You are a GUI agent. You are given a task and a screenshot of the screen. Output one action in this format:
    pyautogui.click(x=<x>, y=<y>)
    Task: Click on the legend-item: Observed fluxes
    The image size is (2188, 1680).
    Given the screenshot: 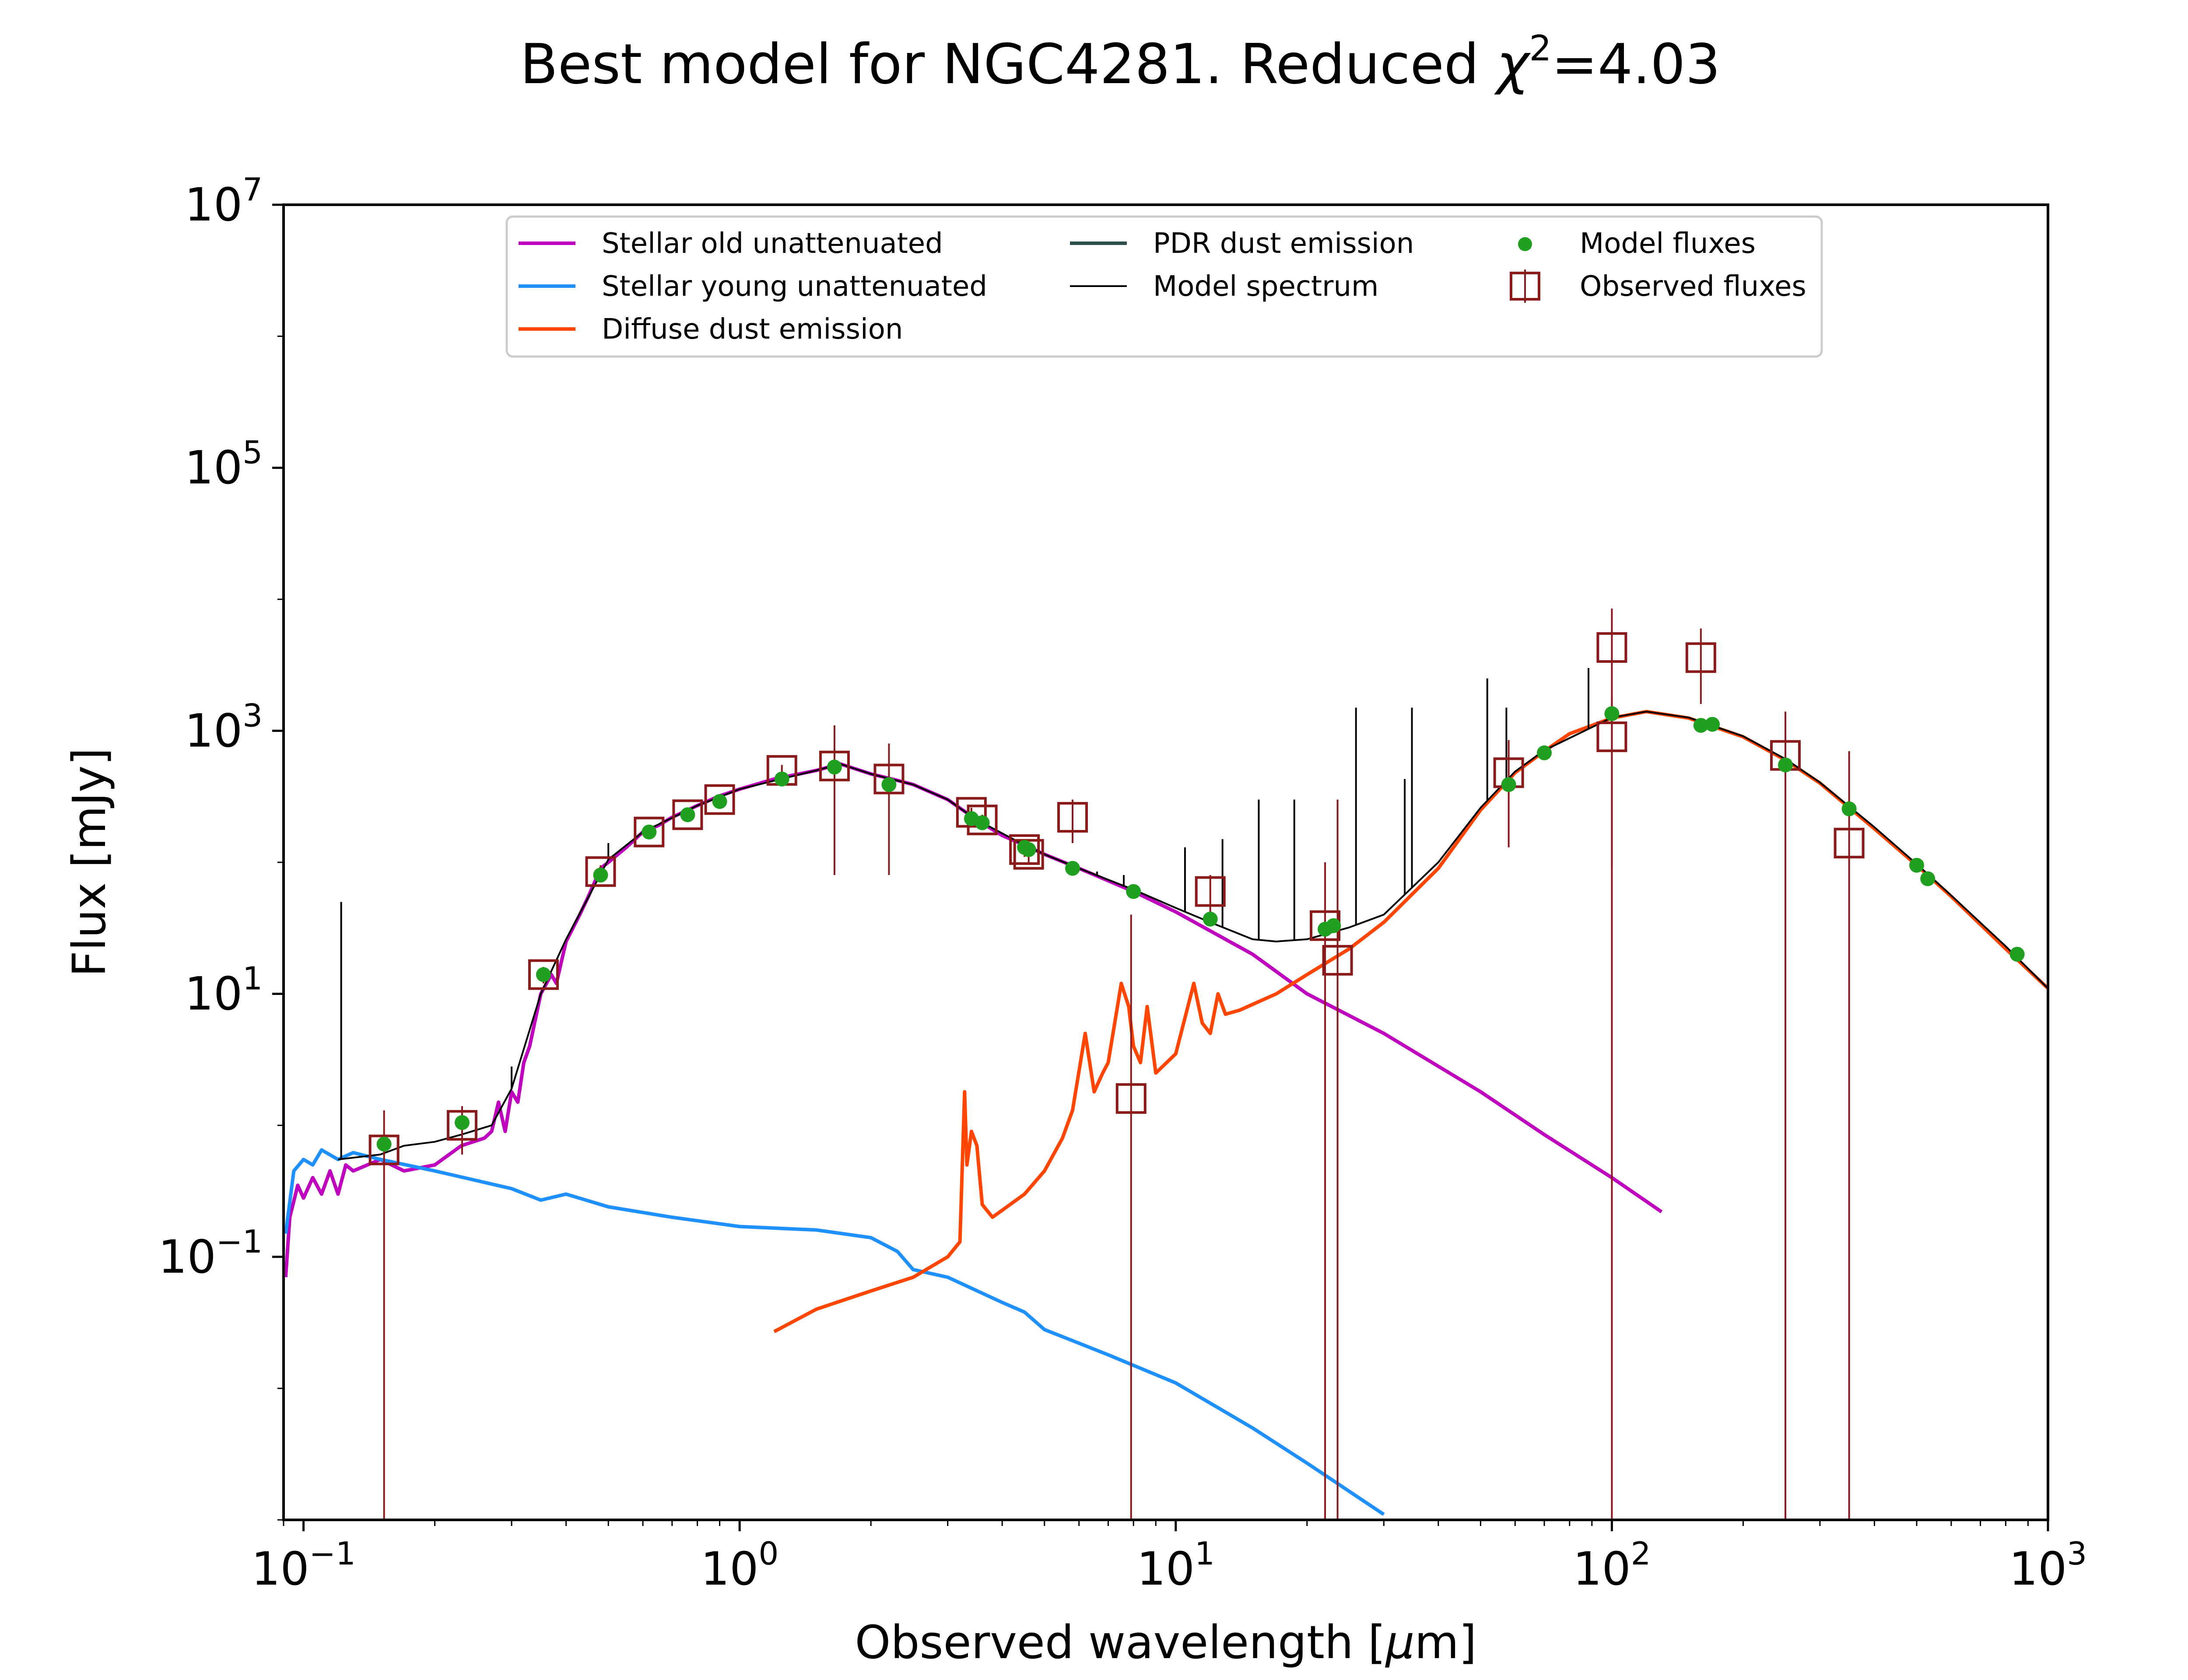 What is the action you would take?
    pyautogui.click(x=1658, y=286)
    